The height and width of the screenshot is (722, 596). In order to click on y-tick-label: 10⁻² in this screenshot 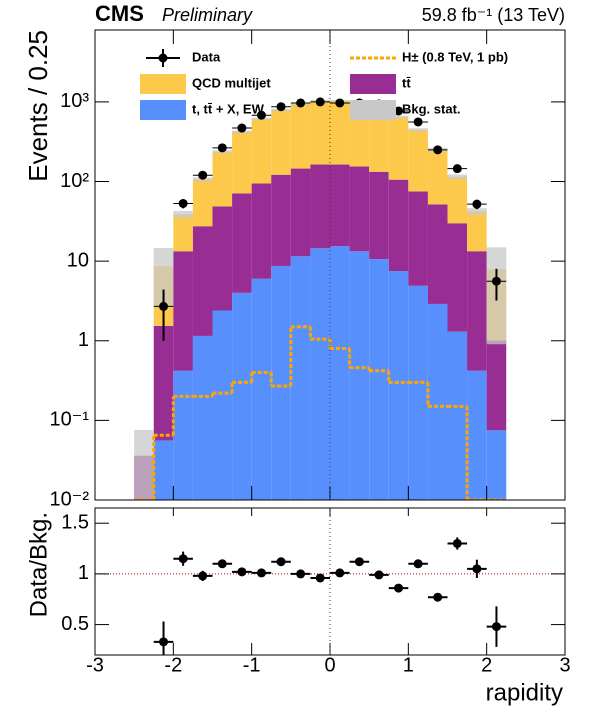, I will do `click(70, 499)`.